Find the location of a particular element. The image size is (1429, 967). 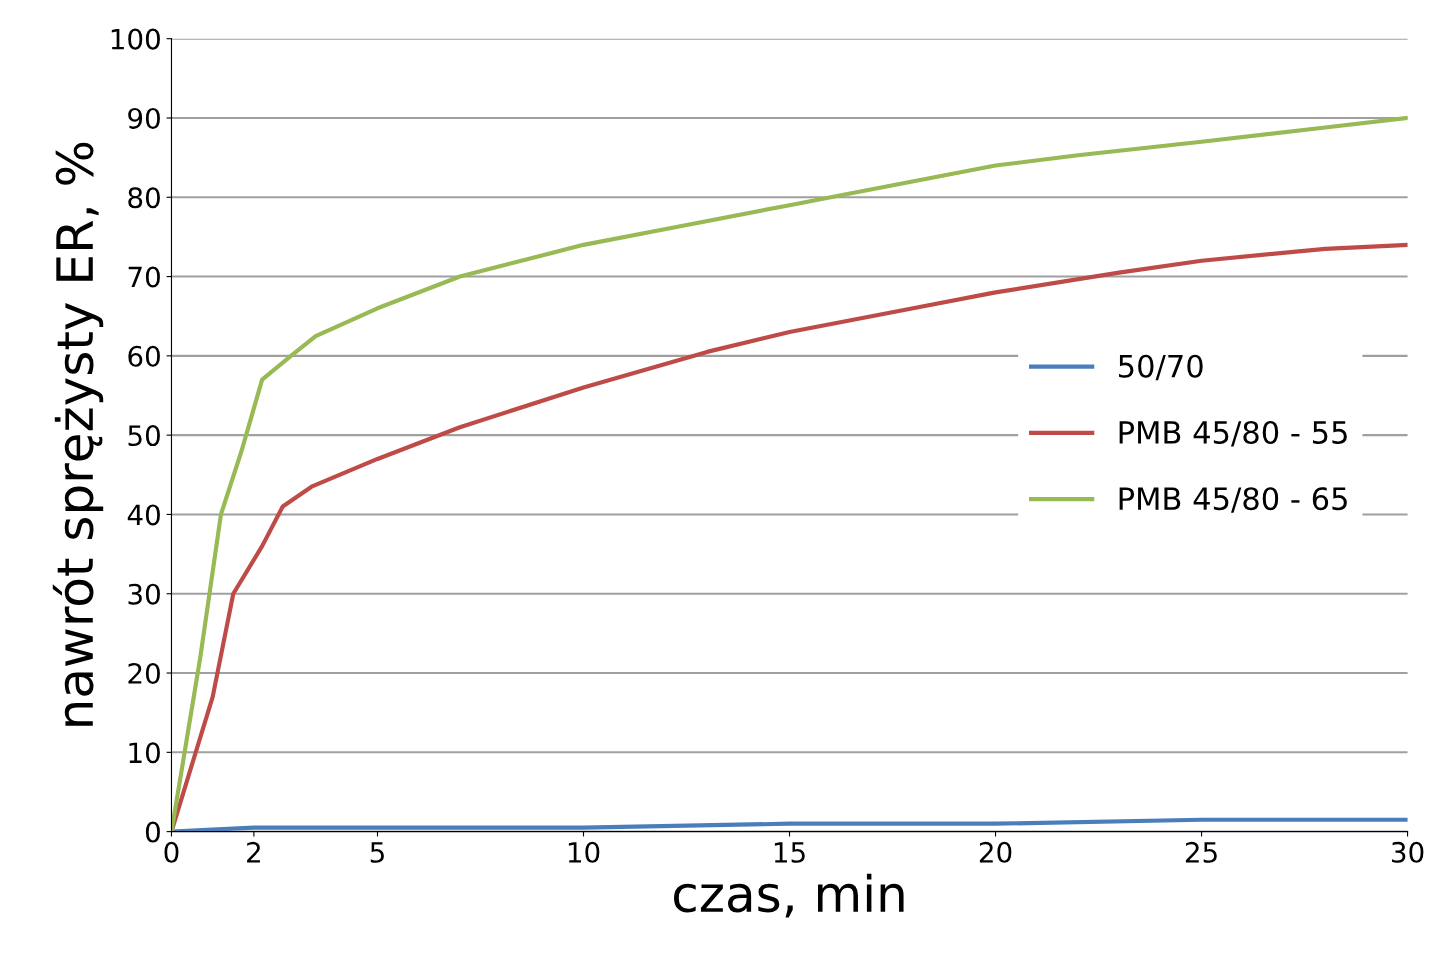

y-tick-label: 20 is located at coordinates (144, 673).